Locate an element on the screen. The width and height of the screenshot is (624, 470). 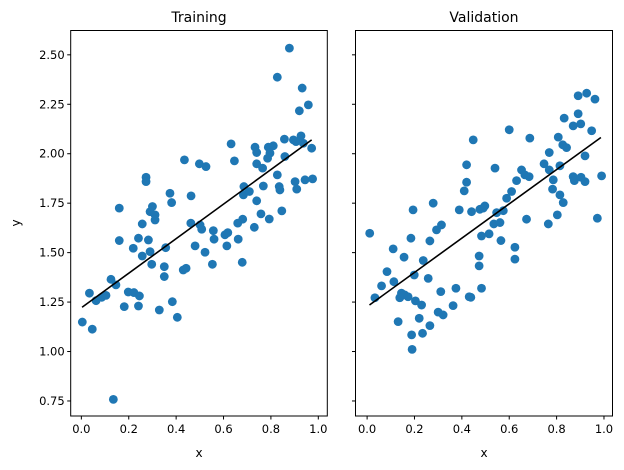
training-xtick-label: 0.4 is located at coordinates (176, 429).